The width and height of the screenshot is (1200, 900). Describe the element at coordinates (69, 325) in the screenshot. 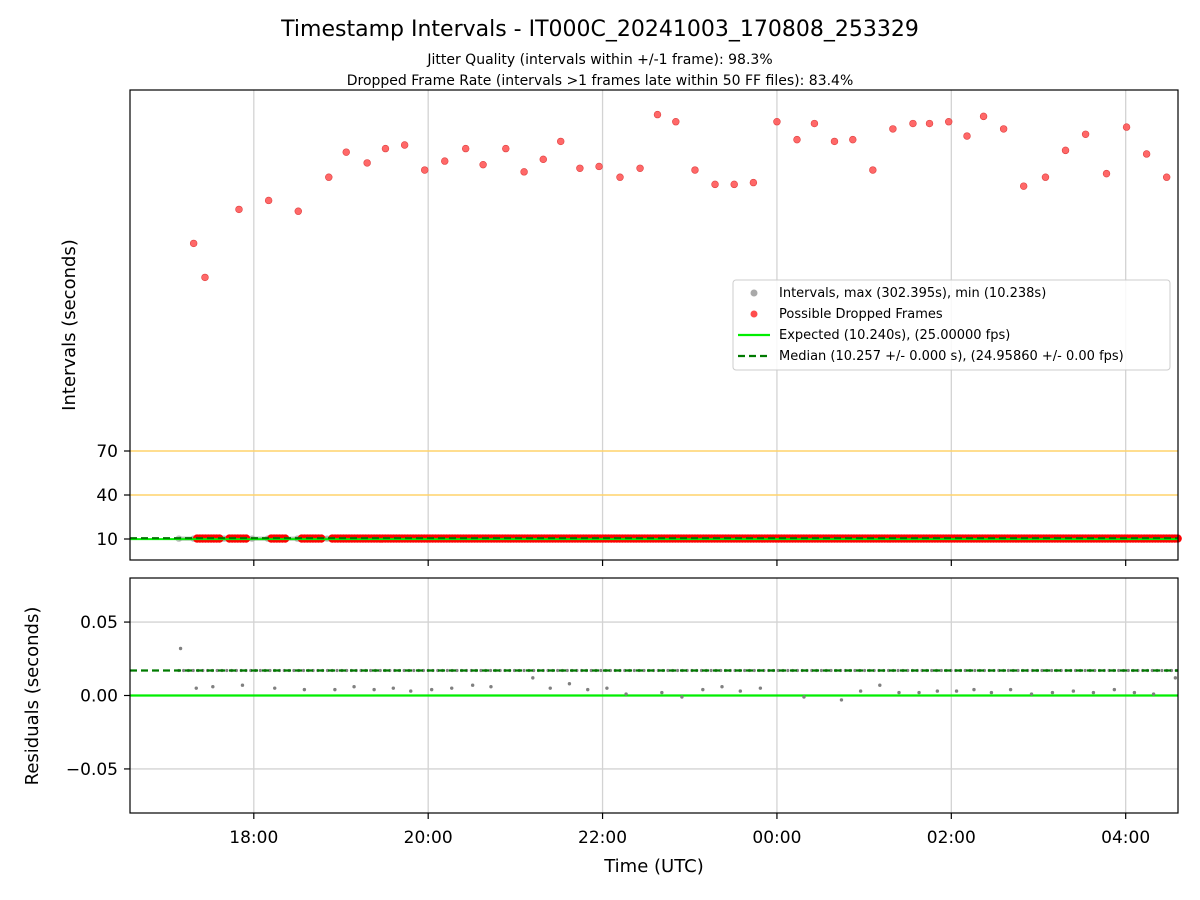

I see `intervals-y-axis-label: Intervals (seconds)` at that location.